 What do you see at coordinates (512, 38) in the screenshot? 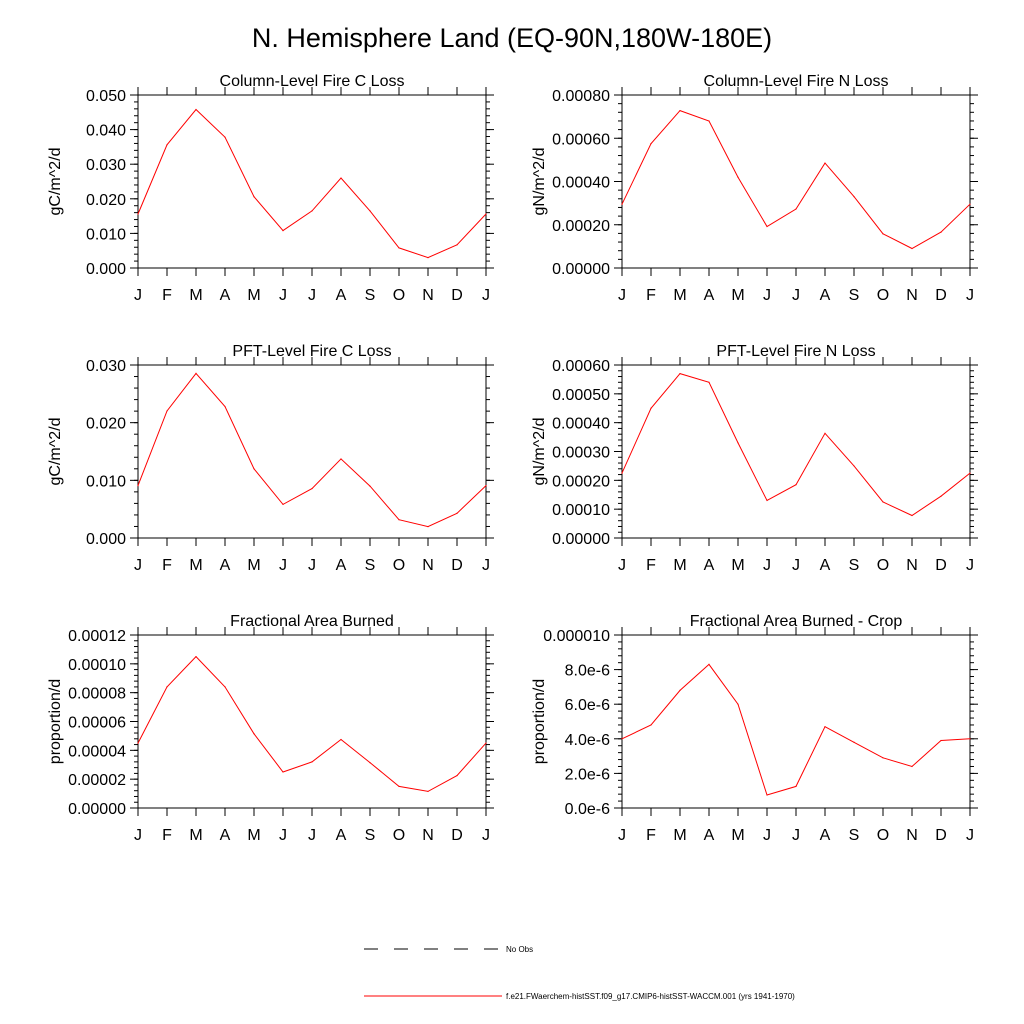
I see `figure-title: N. Hemisphere Land (EQ-90N,180W-180E)` at bounding box center [512, 38].